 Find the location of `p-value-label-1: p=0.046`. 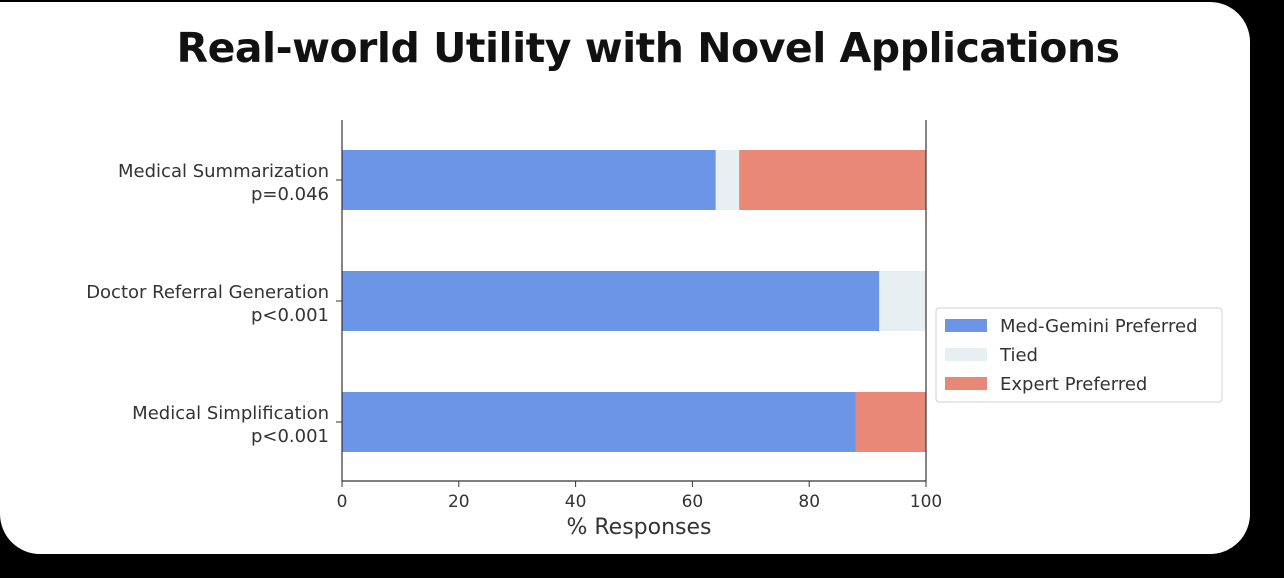

p-value-label-1: p=0.046 is located at coordinates (290, 194).